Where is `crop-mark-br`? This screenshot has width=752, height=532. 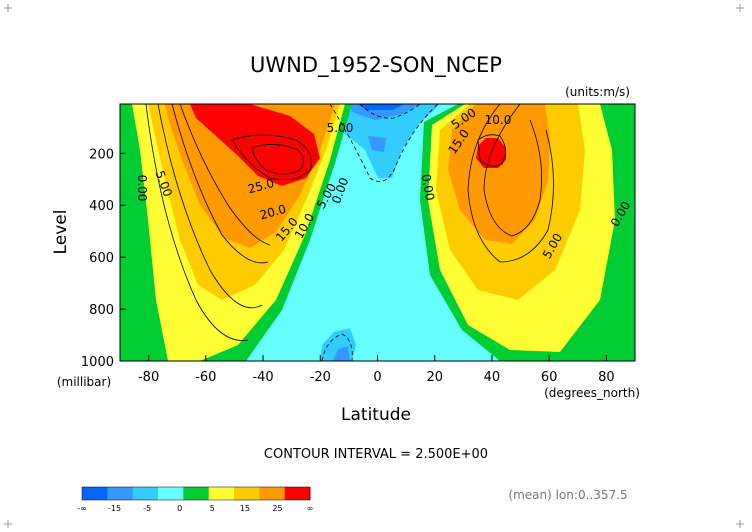
crop-mark-br is located at coordinates (740, 524).